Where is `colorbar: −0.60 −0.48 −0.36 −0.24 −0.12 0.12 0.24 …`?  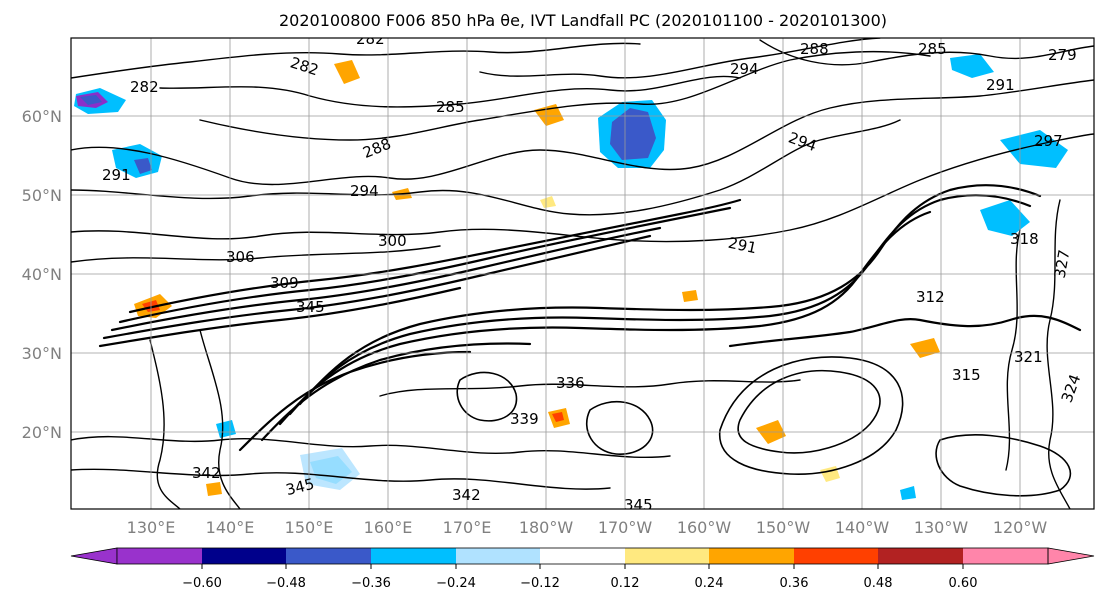
colorbar: −0.60 −0.48 −0.36 −0.24 −0.12 0.12 0.24 … is located at coordinates (582, 569).